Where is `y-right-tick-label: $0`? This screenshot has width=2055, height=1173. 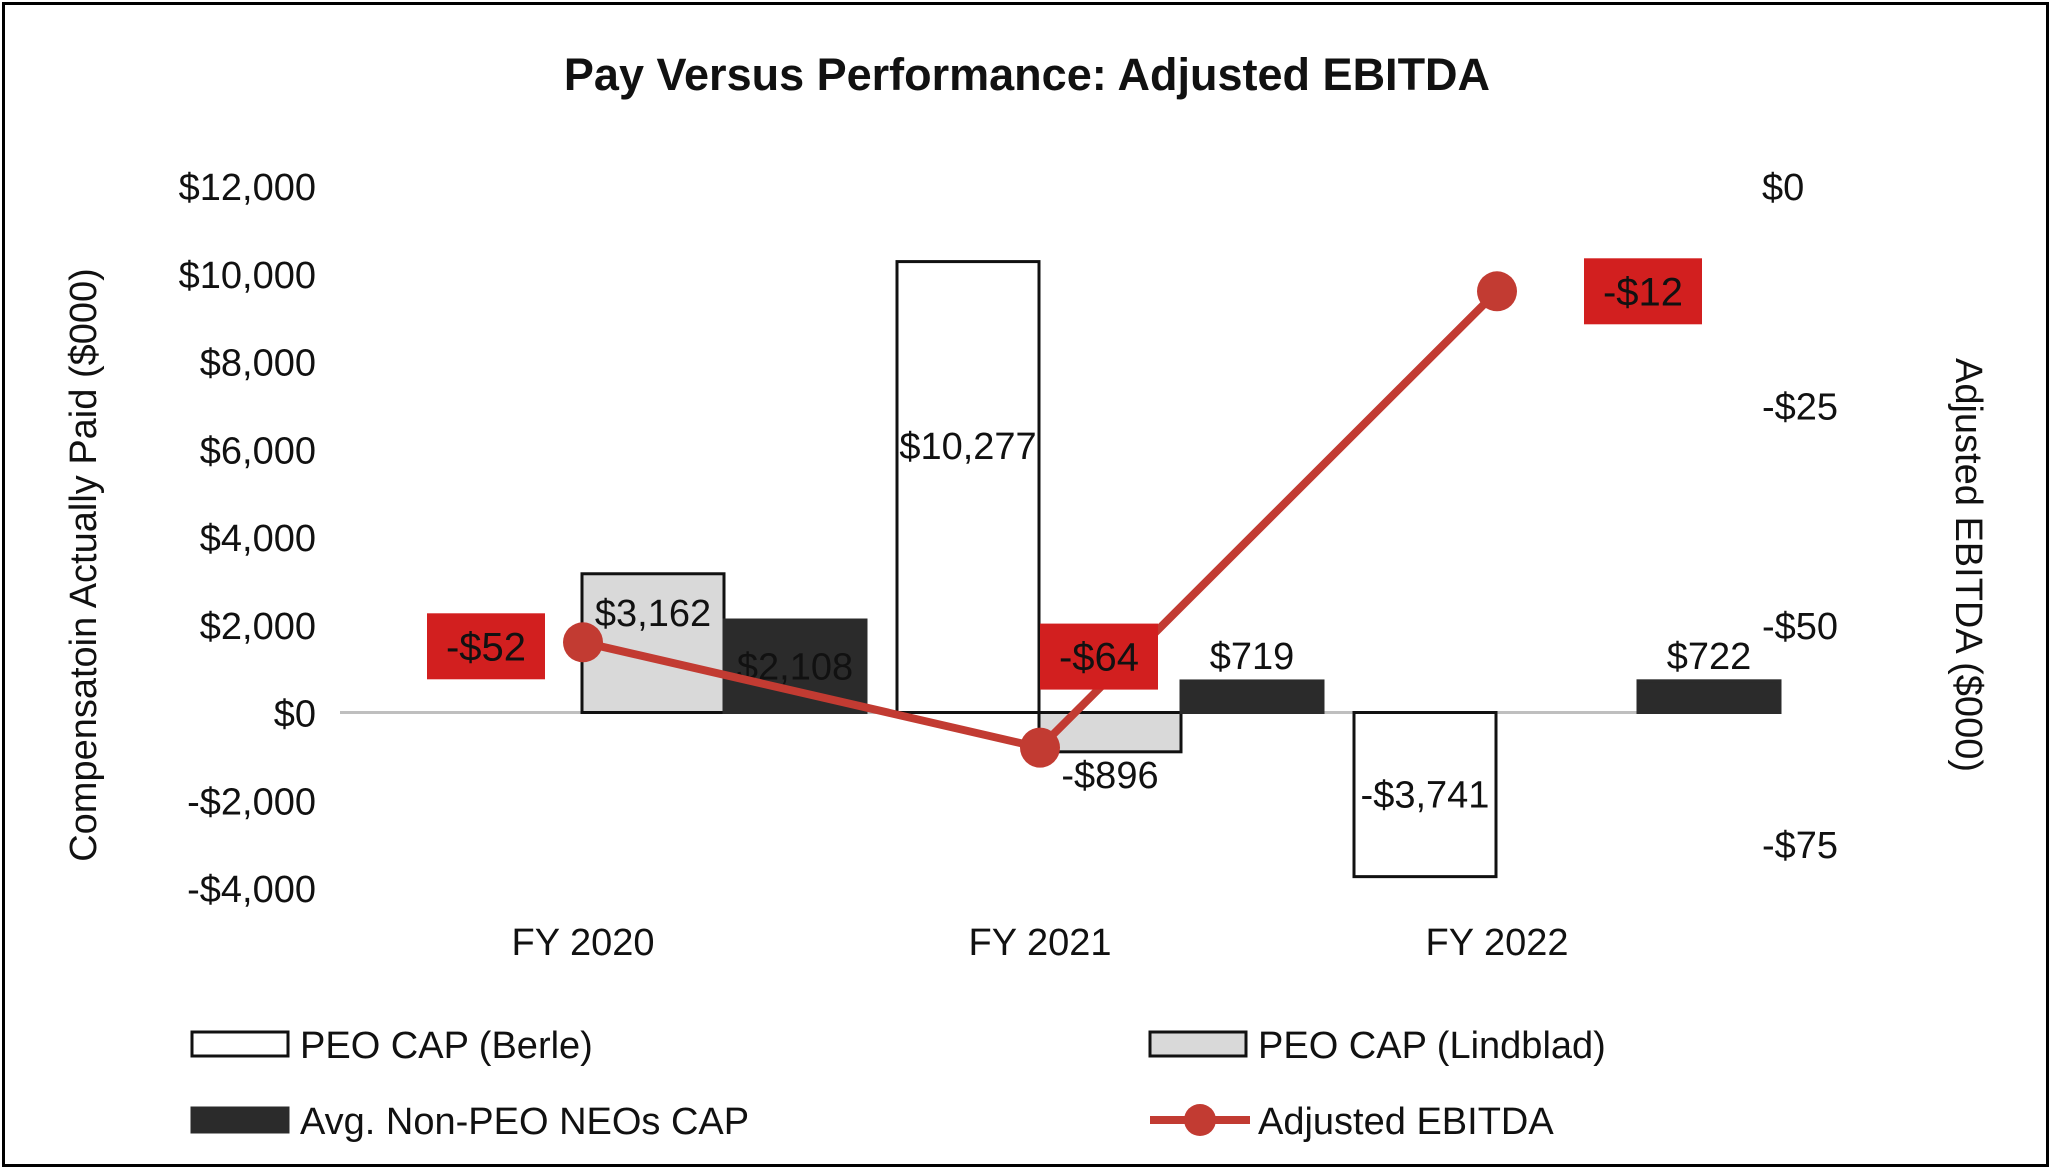
y-right-tick-label: $0 is located at coordinates (1783, 188).